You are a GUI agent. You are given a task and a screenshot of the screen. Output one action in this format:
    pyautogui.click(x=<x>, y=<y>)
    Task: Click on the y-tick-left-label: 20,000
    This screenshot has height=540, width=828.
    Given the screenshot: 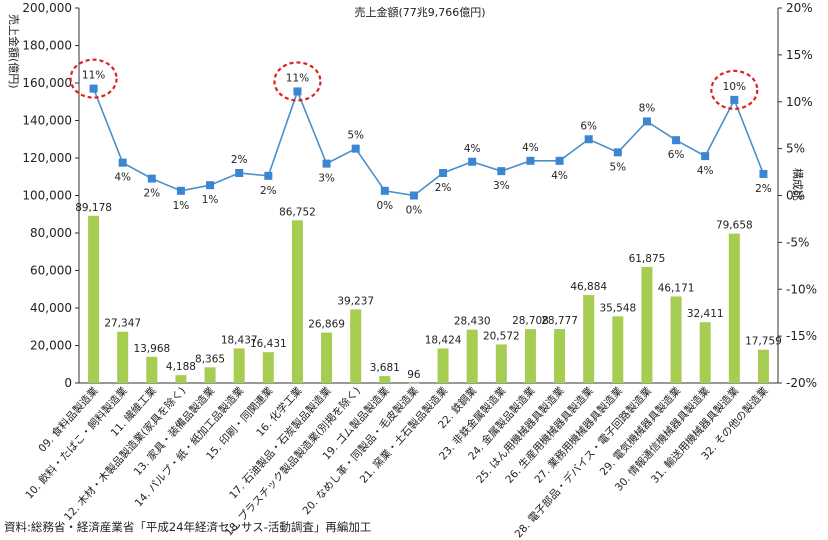 What is the action you would take?
    pyautogui.click(x=51, y=346)
    